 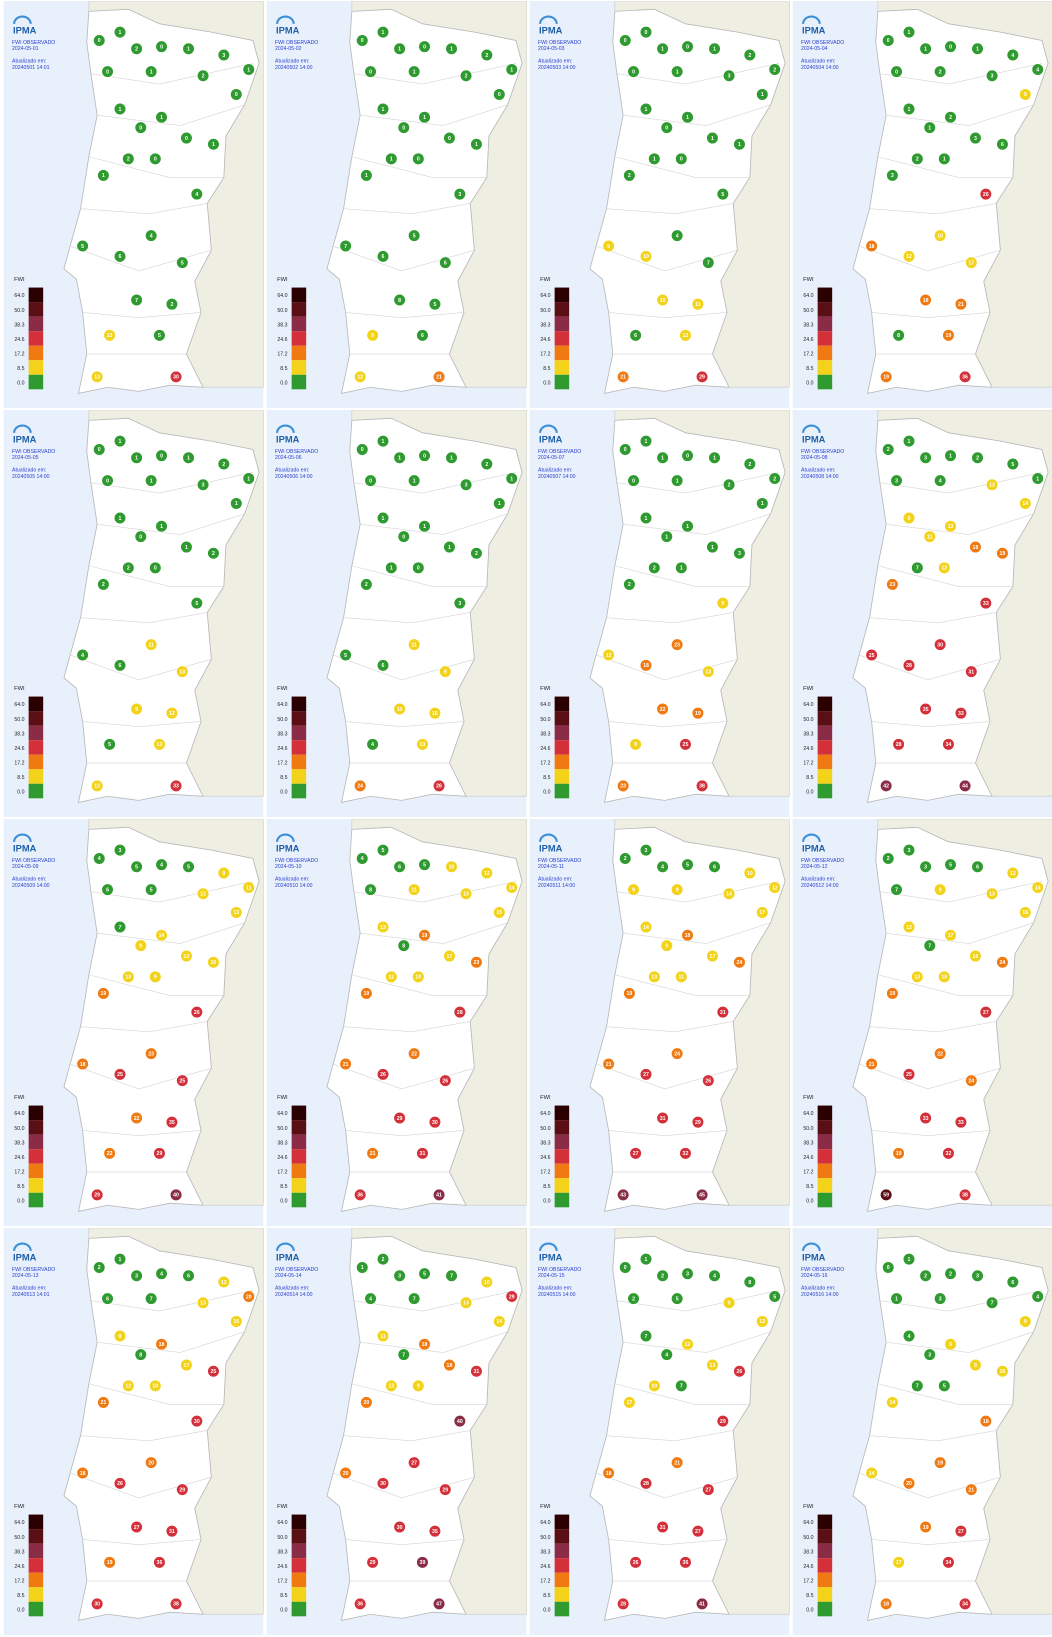 I want to click on station-value: 11, so click(x=682, y=978).